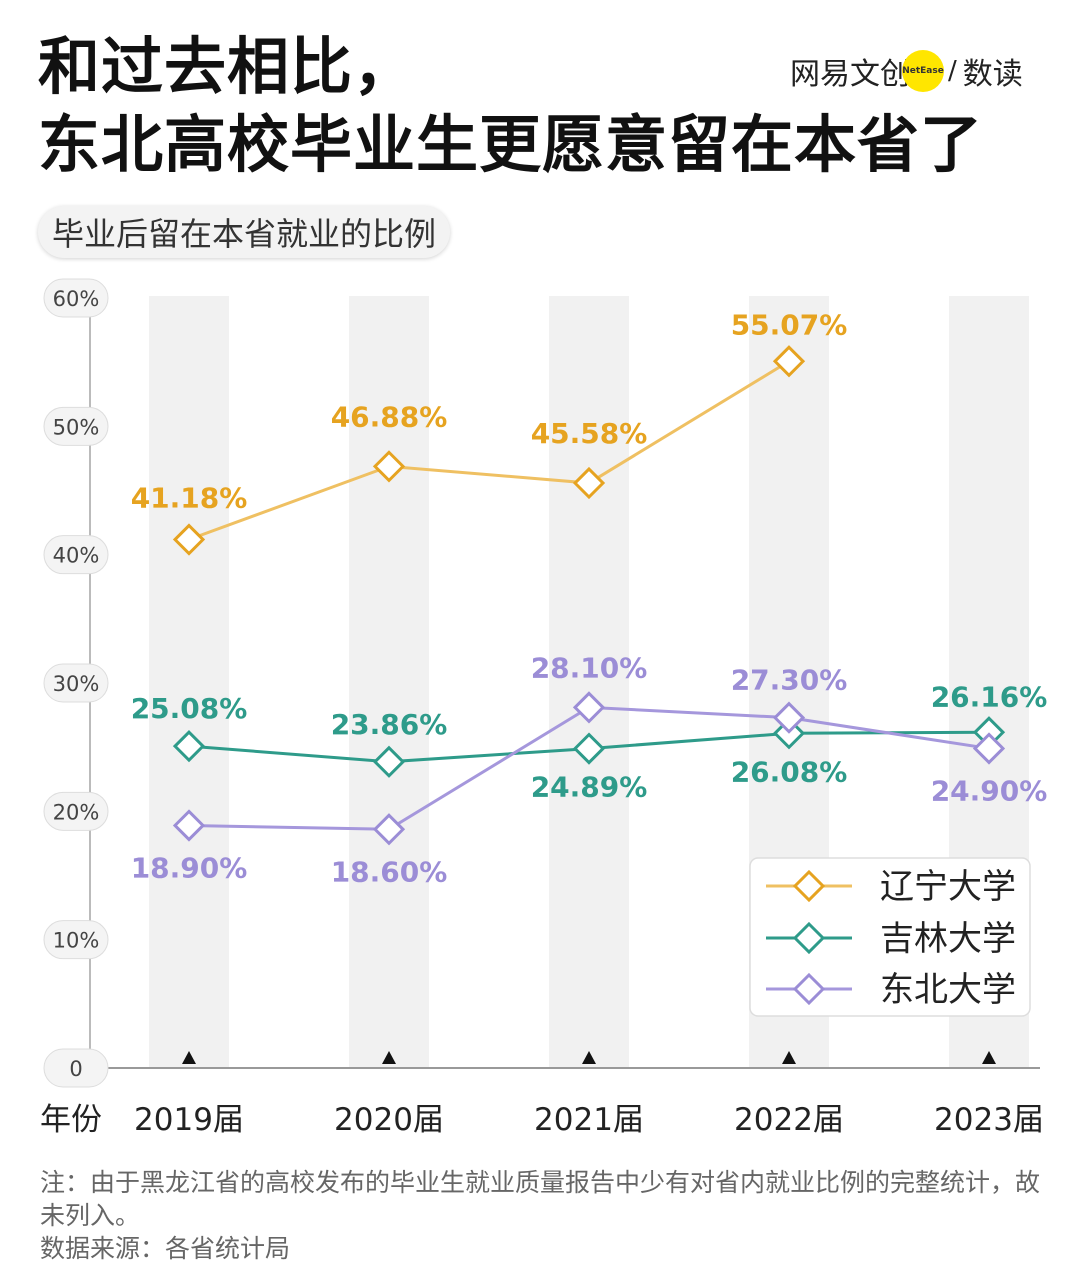 The height and width of the screenshot is (1277, 1080). I want to click on brand-logo: 网易文创 NetEase / 数读, so click(920, 71).